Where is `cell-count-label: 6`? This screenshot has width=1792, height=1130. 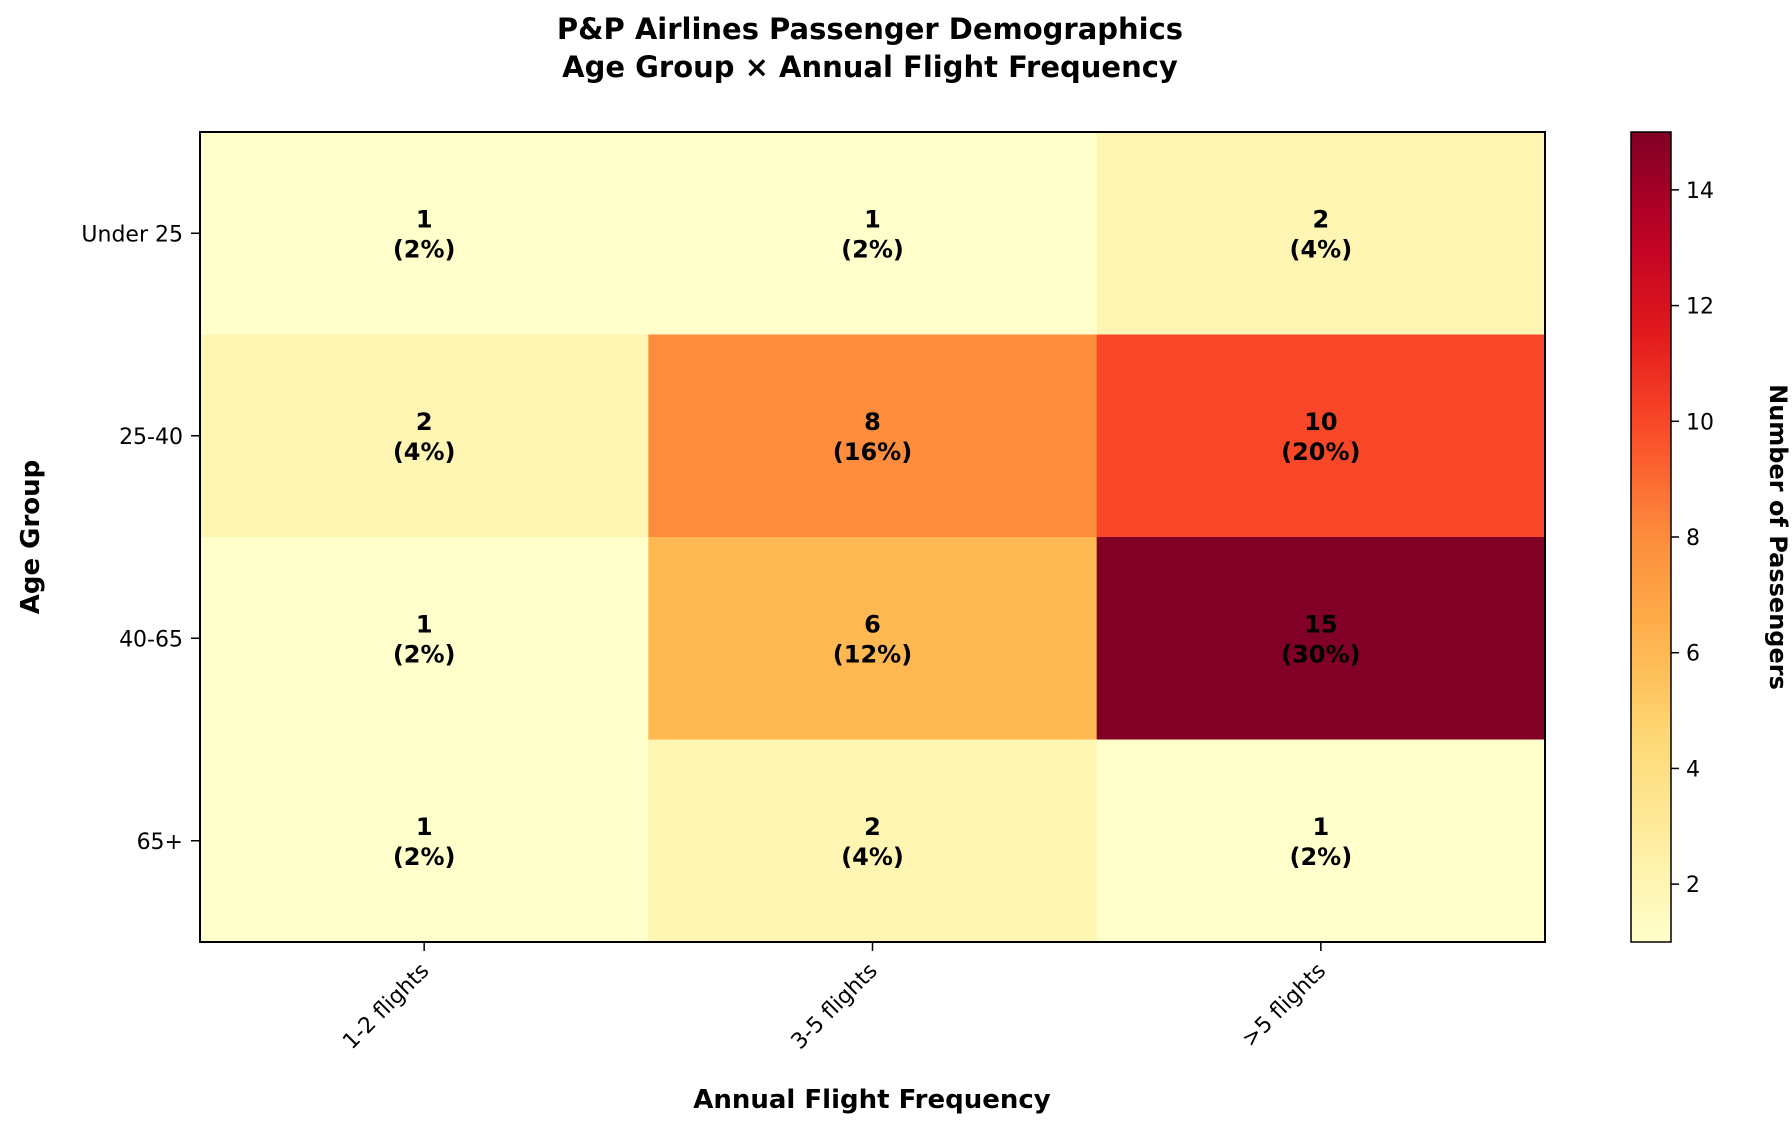
cell-count-label: 6 is located at coordinates (872, 624).